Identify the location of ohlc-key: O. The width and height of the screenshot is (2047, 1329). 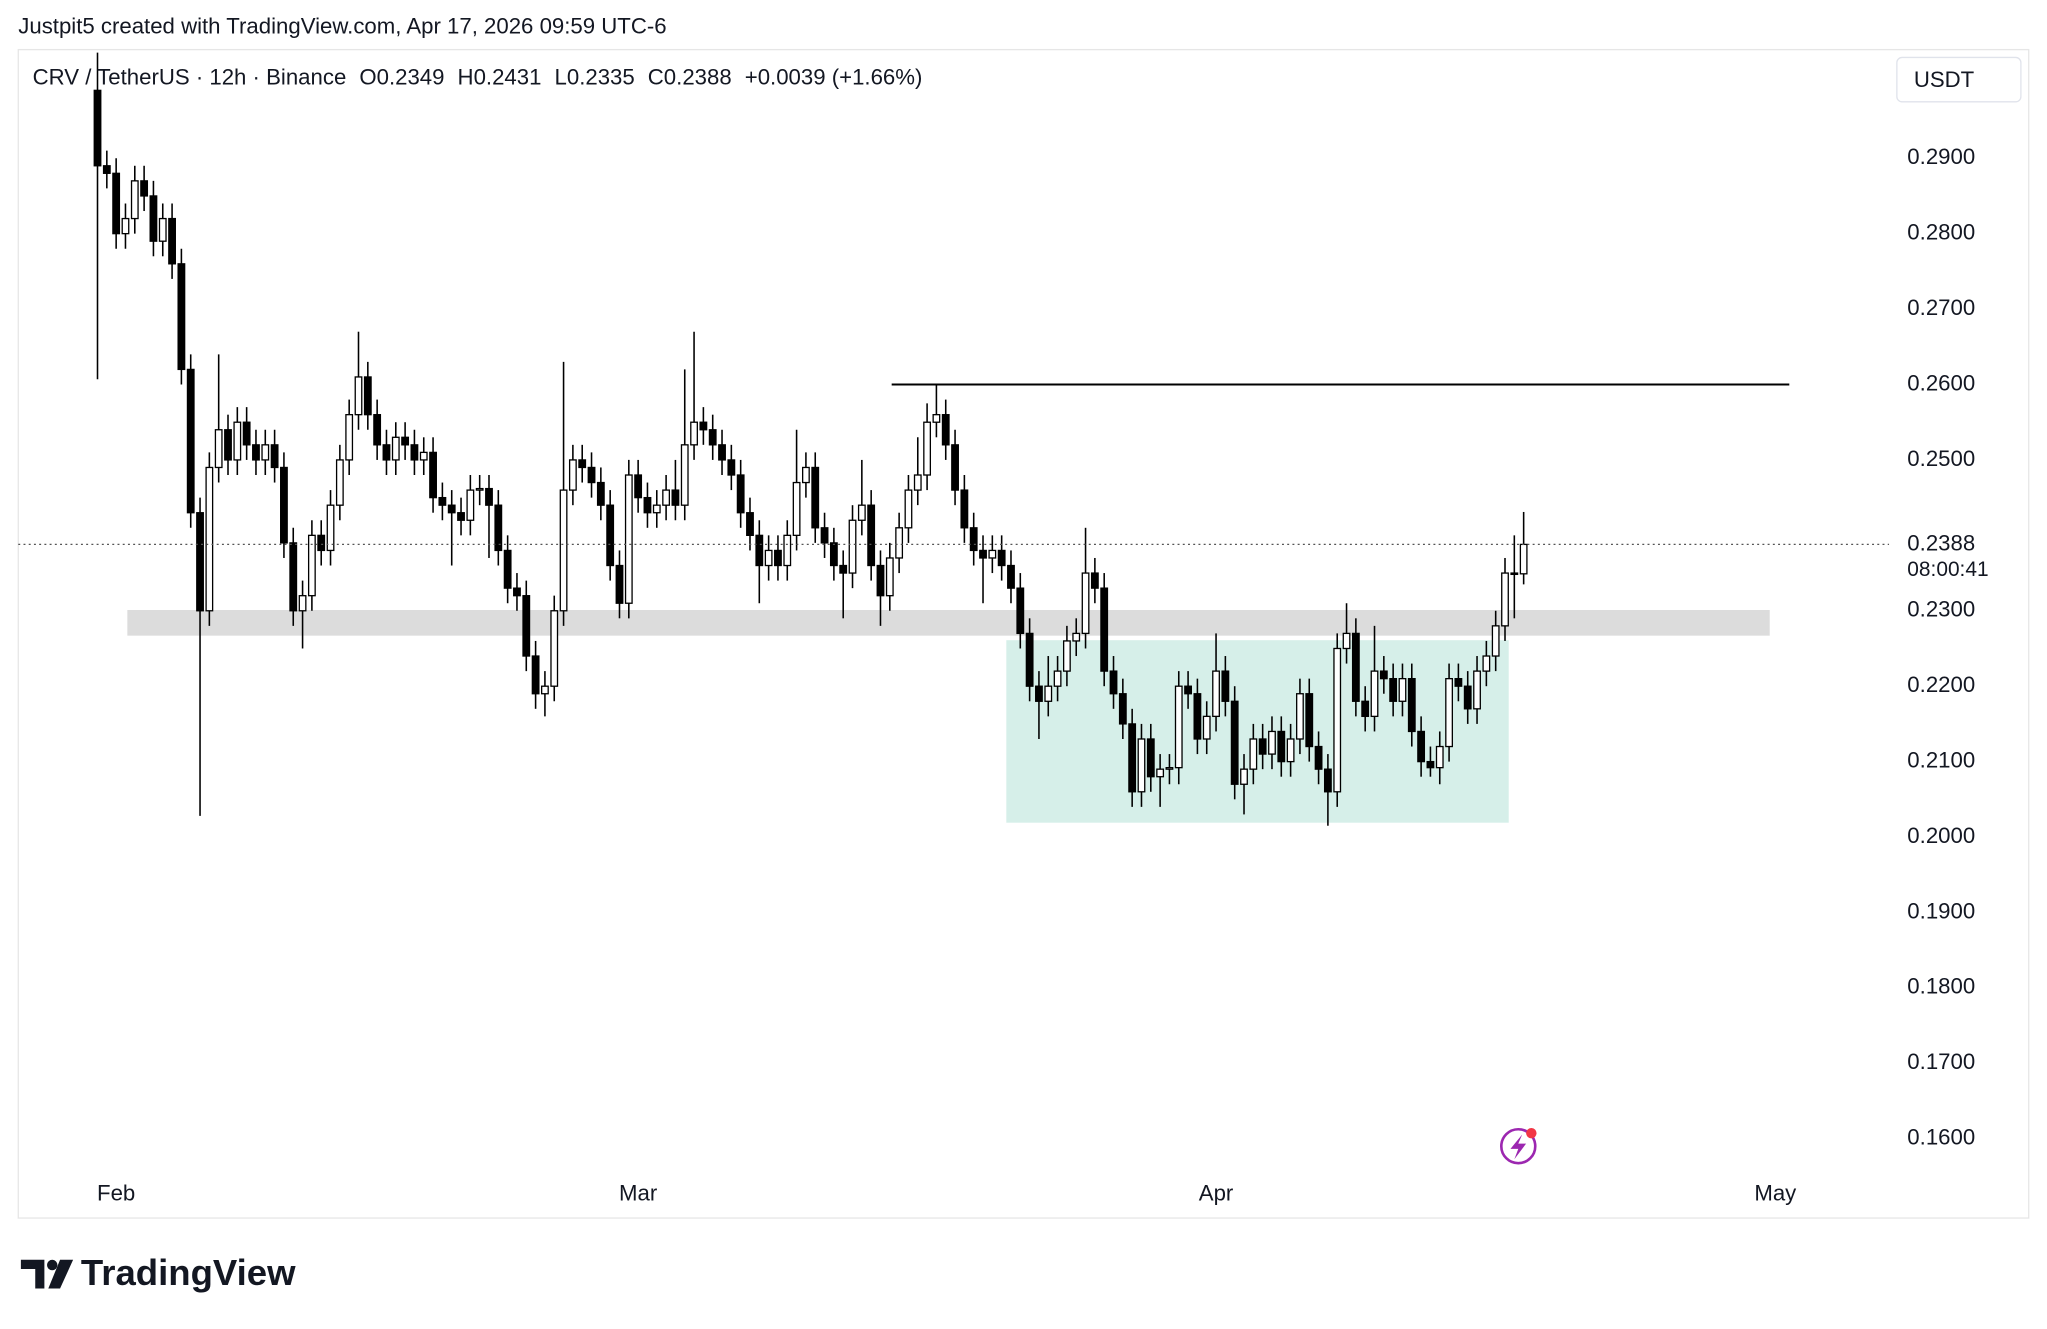
(367, 76).